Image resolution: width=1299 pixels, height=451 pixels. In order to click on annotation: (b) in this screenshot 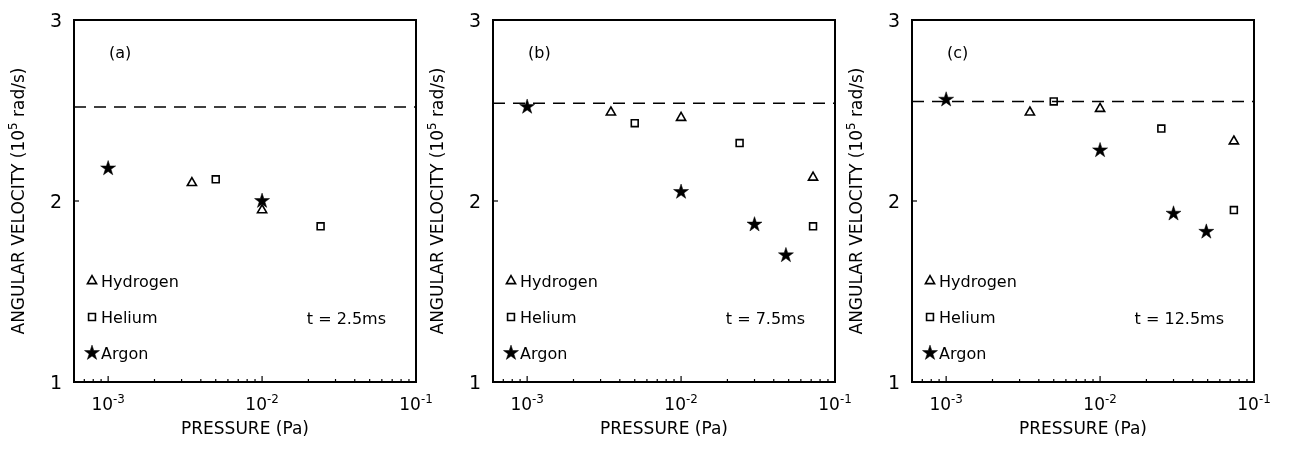, I will do `click(539, 52)`.